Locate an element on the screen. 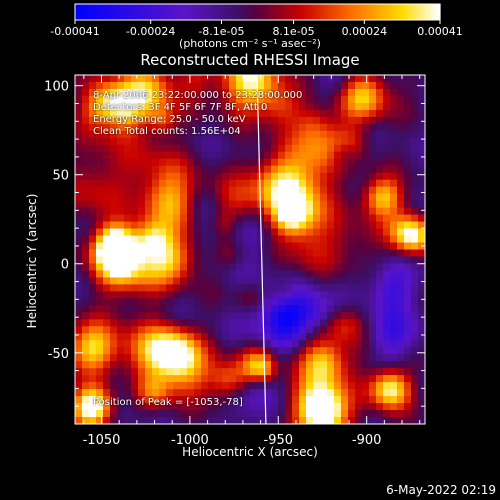 This screenshot has width=500, height=500. peak-position-label: Position of Peak = [-1053,-78] is located at coordinates (168, 402).